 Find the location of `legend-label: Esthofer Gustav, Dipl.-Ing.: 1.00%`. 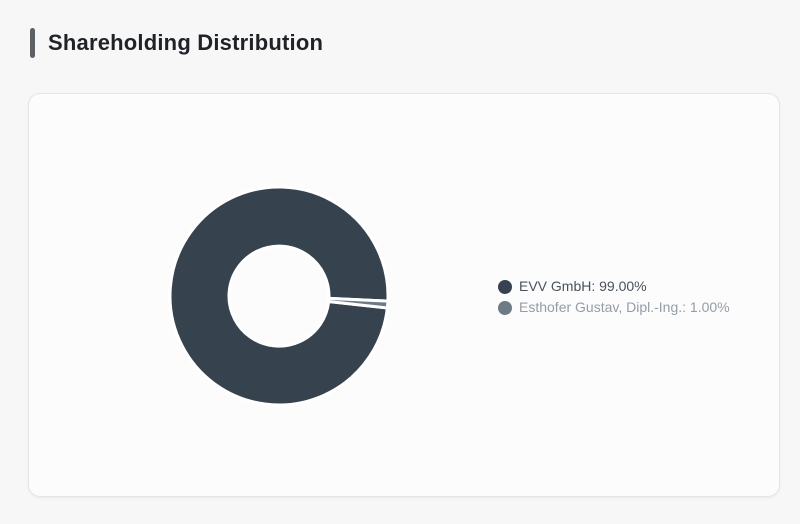

legend-label: Esthofer Gustav, Dipl.-Ing.: 1.00% is located at coordinates (624, 307).